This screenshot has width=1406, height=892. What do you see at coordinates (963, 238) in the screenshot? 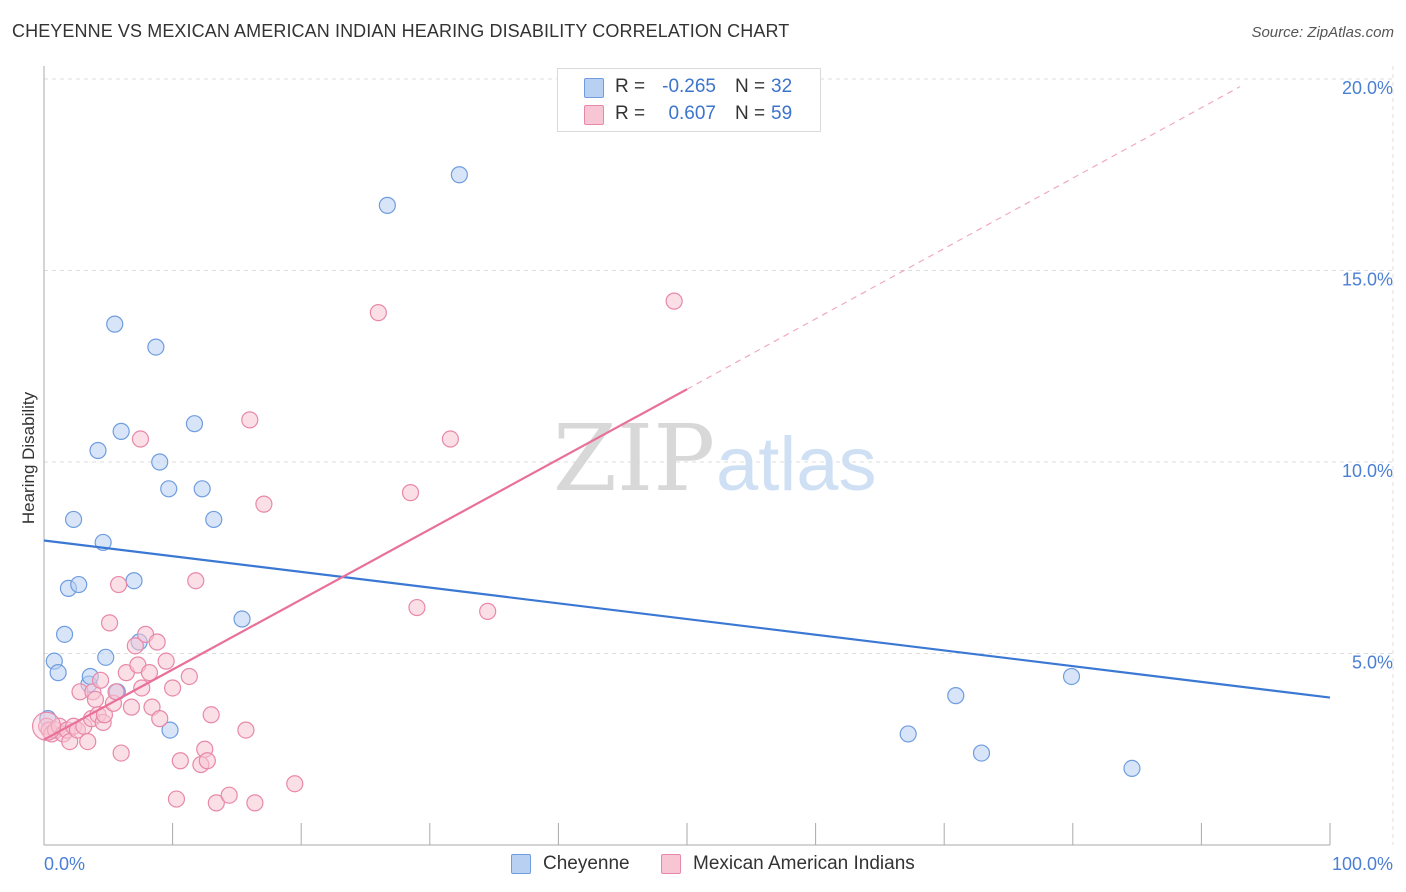
I see `mexican-american-indians-trend-extension` at bounding box center [963, 238].